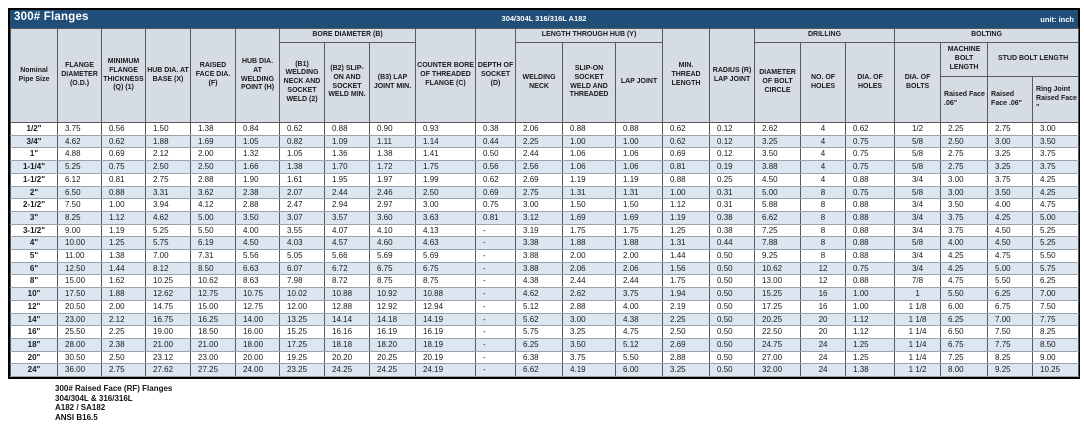  What do you see at coordinates (918, 306) in the screenshot?
I see `value-cell: 1 1/8` at bounding box center [918, 306].